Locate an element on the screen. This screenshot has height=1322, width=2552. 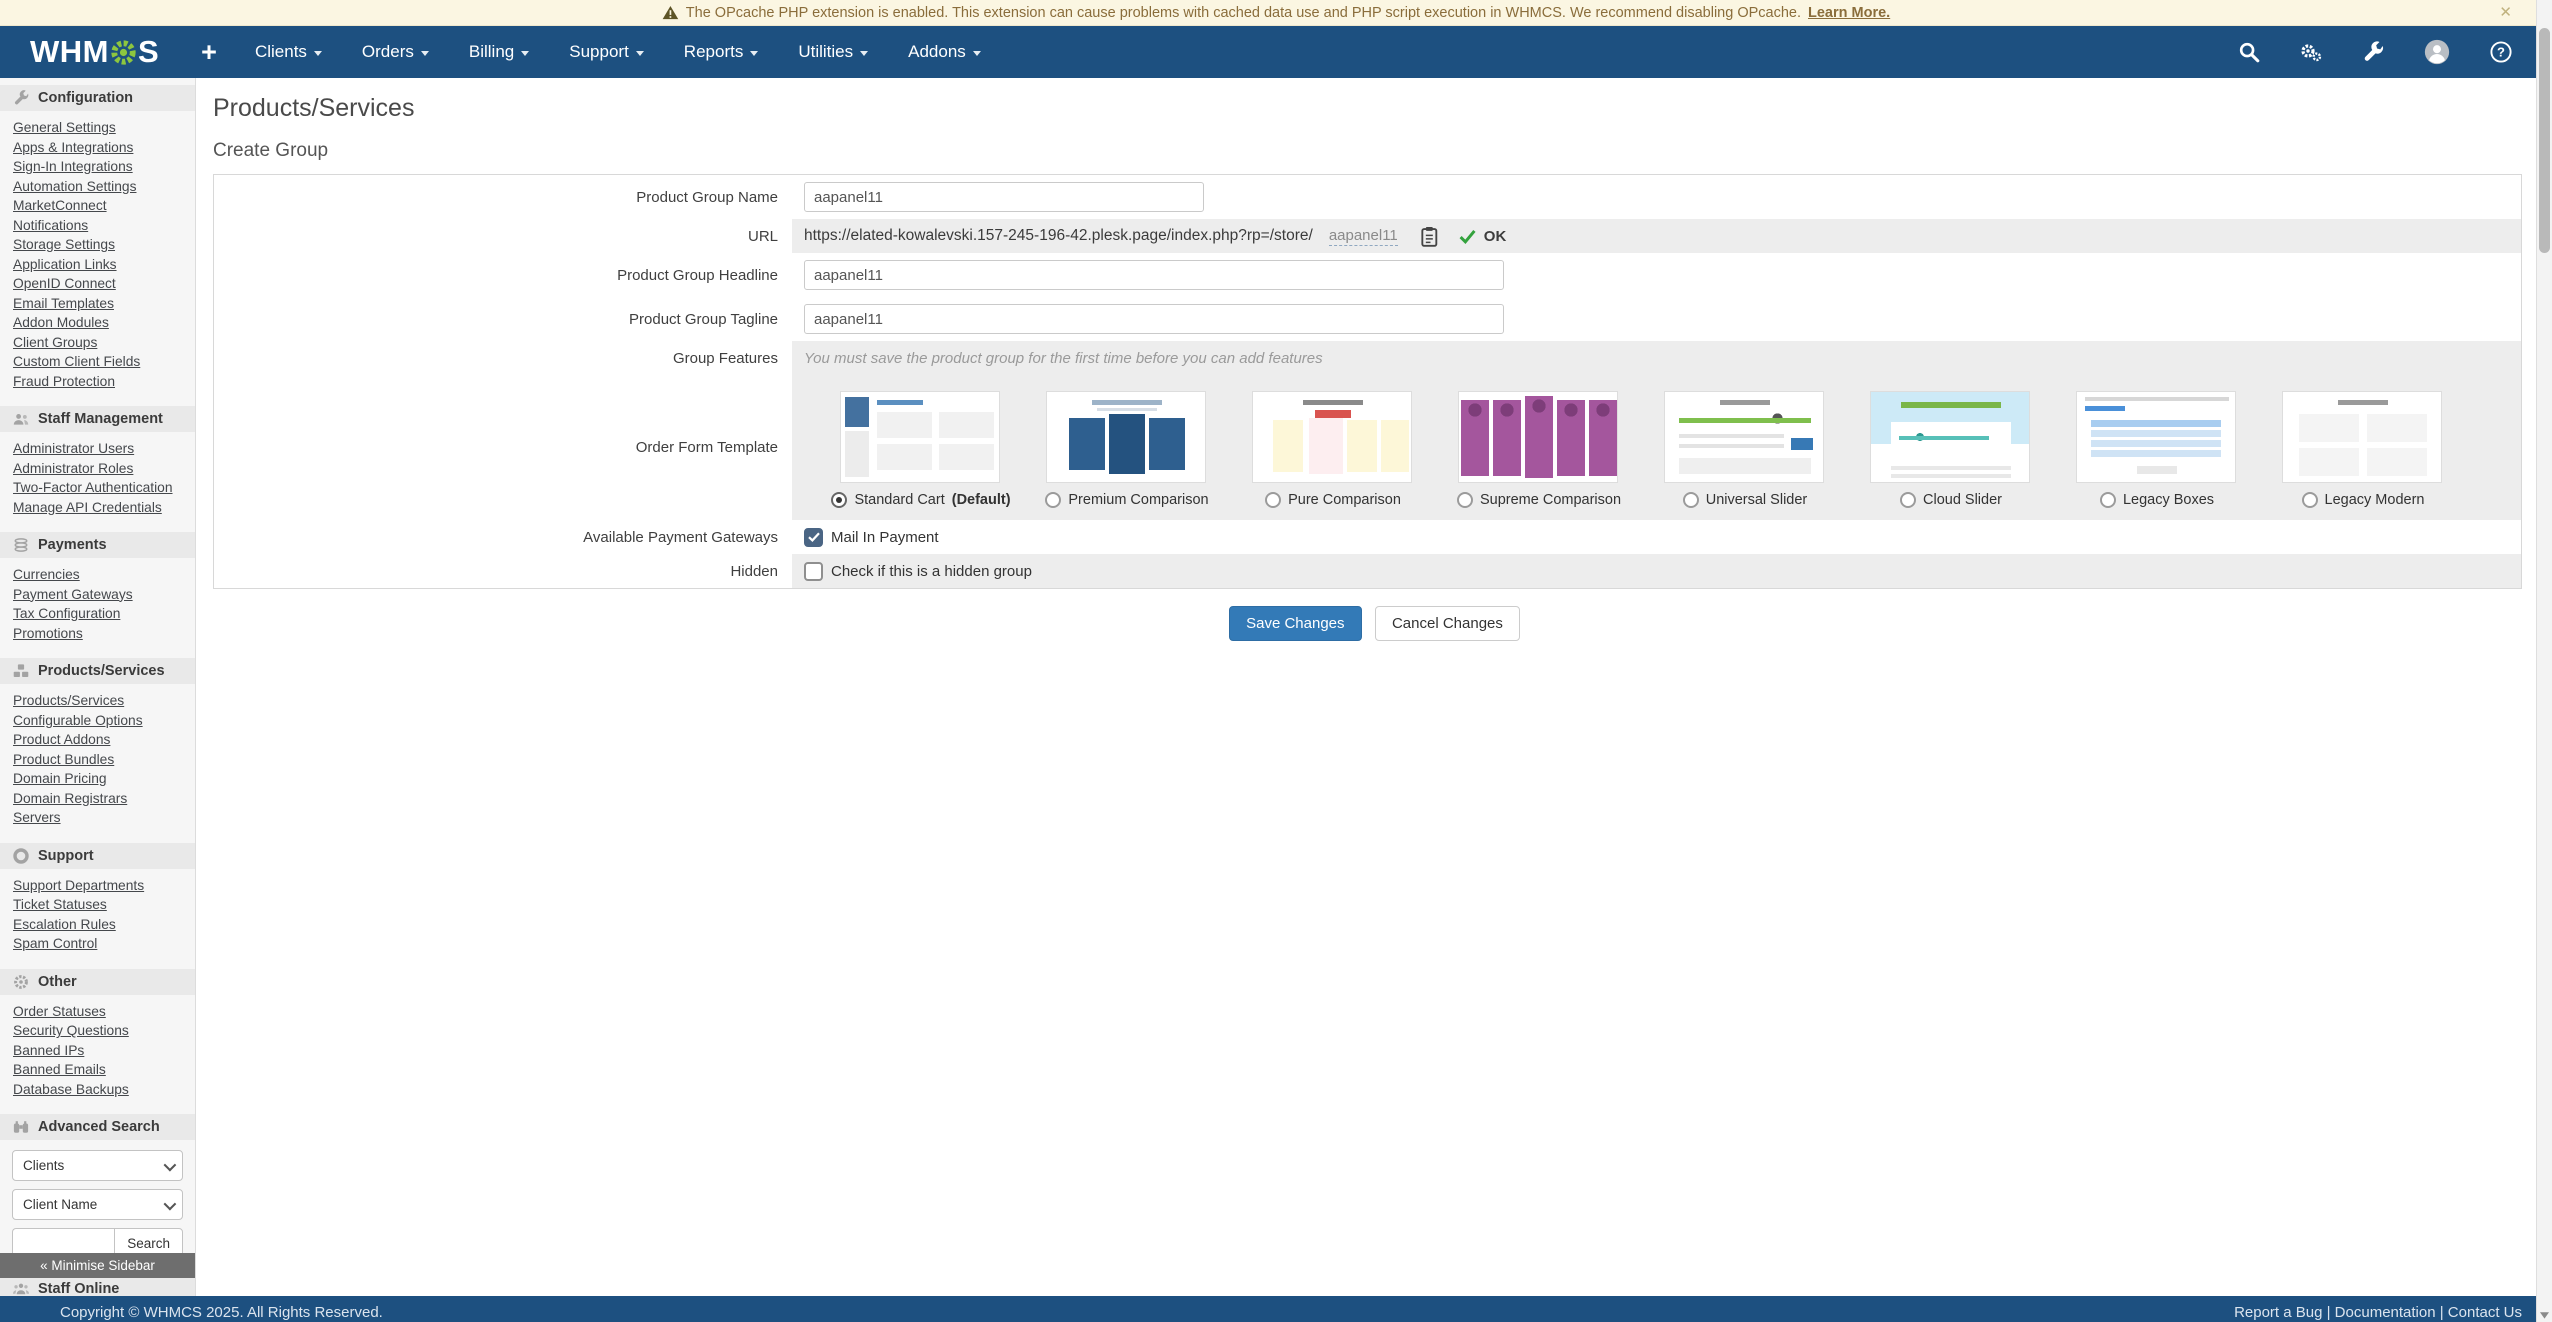
sidebar-link: Fraud Protection is located at coordinates (64, 381).